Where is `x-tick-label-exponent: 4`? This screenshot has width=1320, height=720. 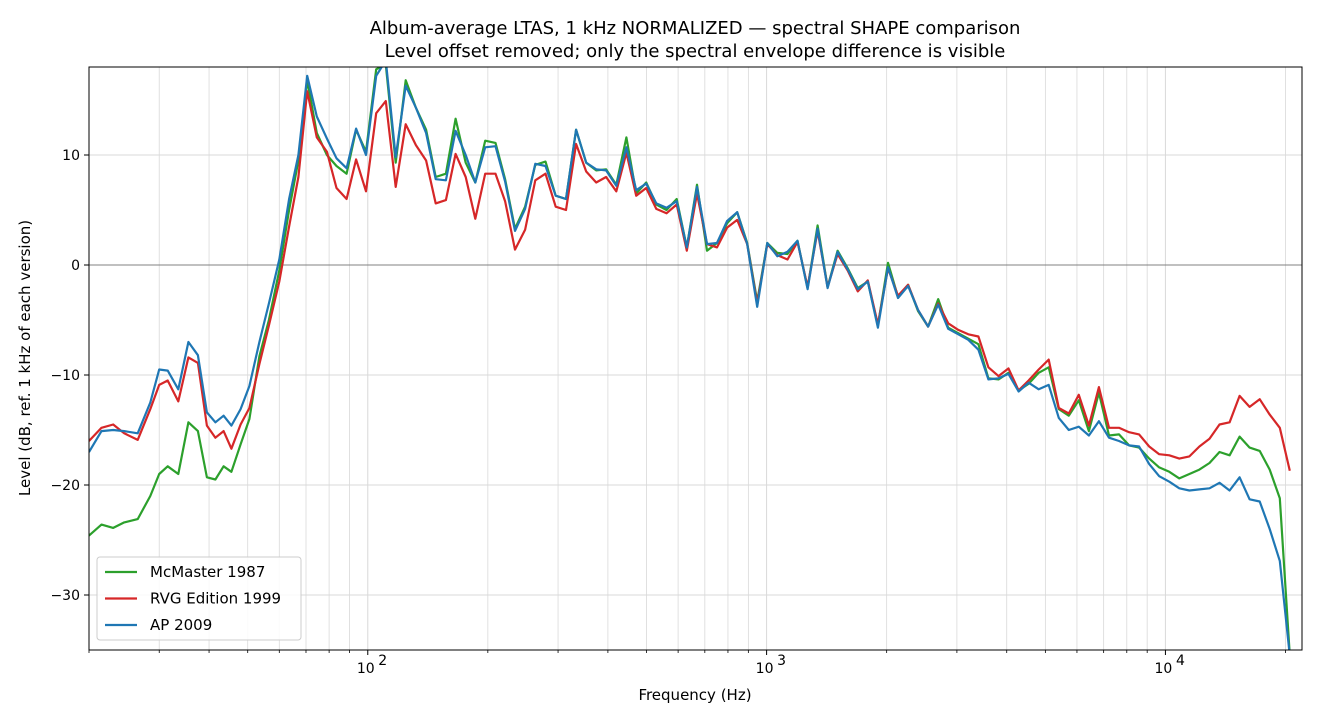
x-tick-label-exponent: 4 is located at coordinates (1180, 661).